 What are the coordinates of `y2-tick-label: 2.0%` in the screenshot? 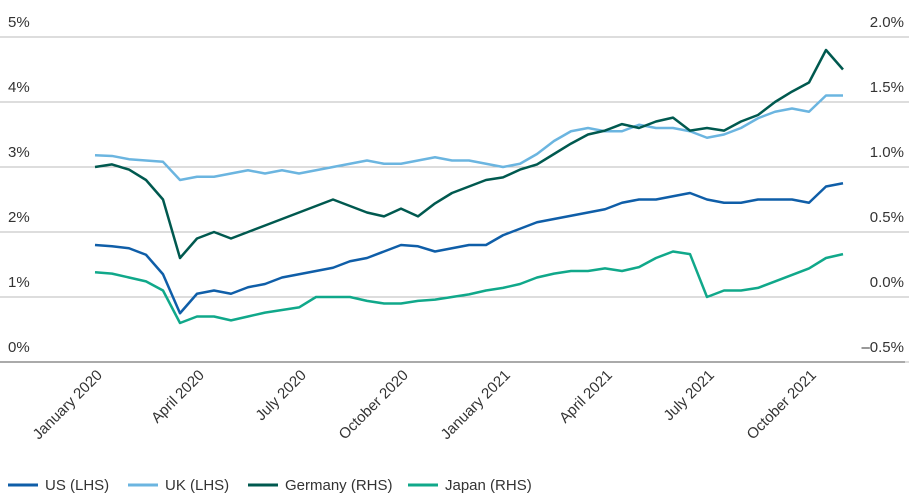 It's located at (887, 22).